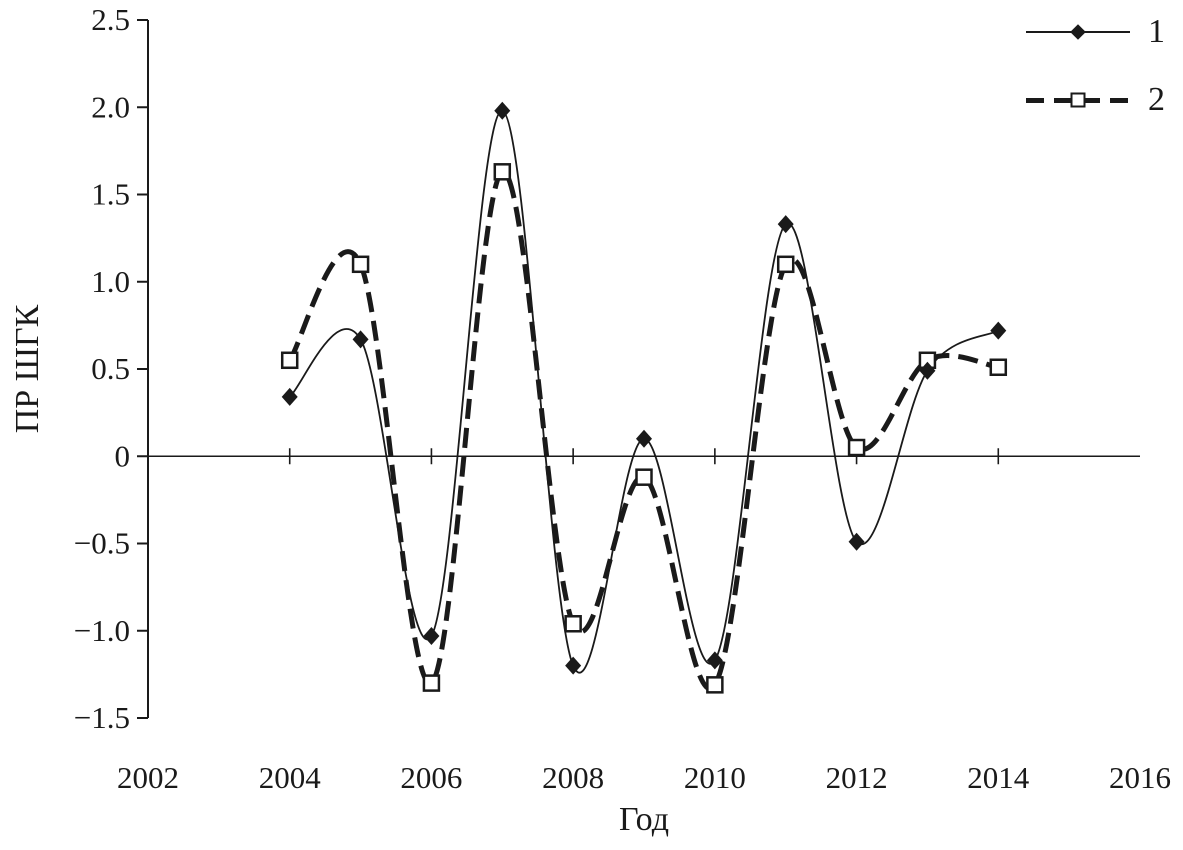 This screenshot has height=850, width=1183. I want to click on y-tick-label: 0.5, so click(110, 368).